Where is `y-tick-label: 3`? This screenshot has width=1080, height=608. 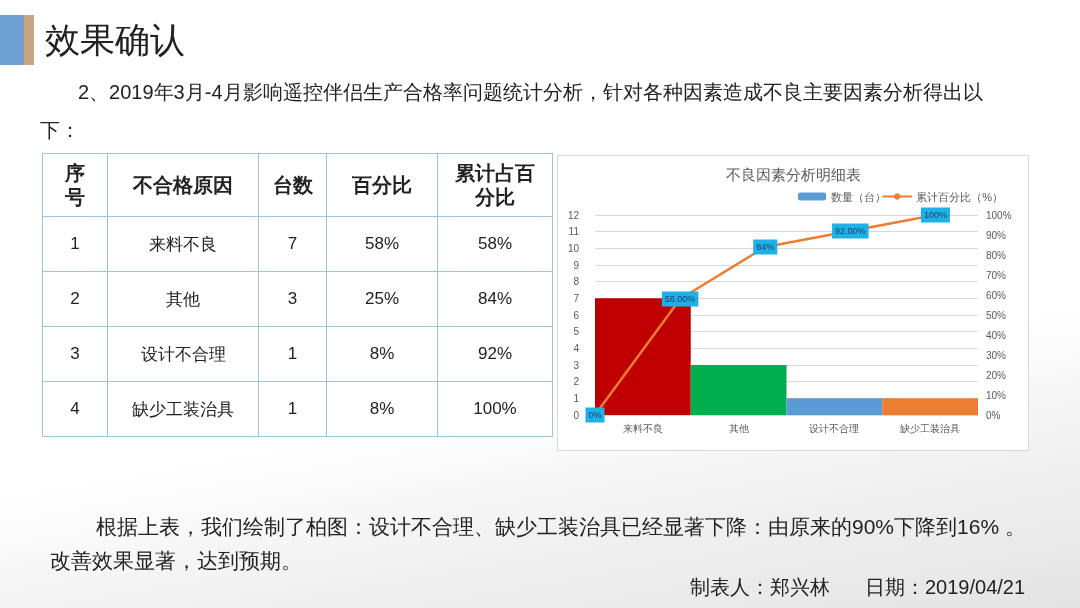
y-tick-label: 3 is located at coordinates (576, 365).